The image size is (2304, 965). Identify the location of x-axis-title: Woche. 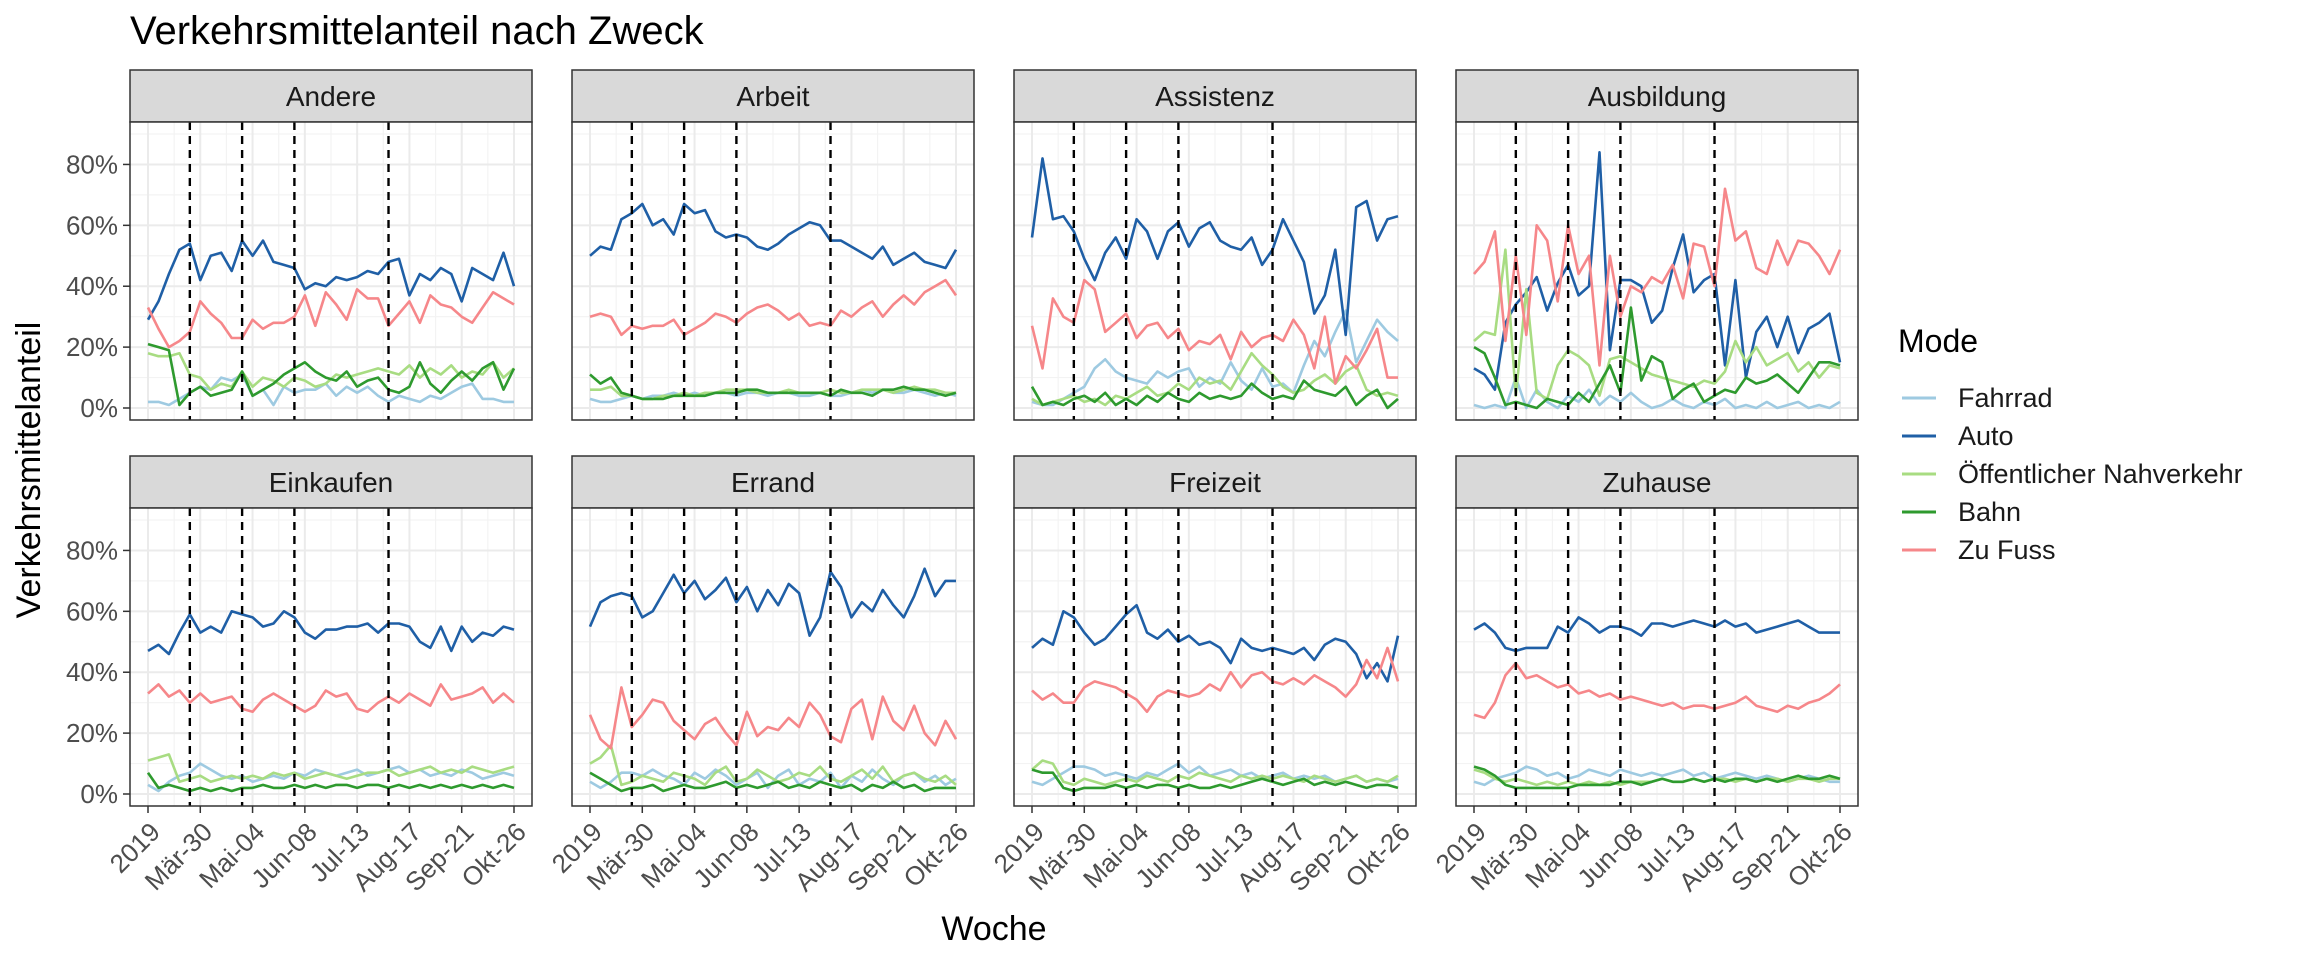
(993, 929).